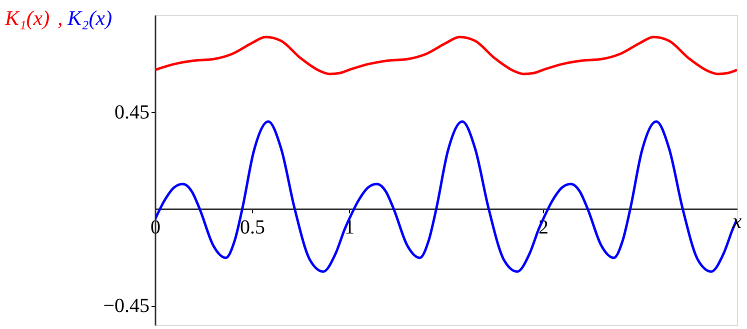  What do you see at coordinates (736, 220) in the screenshot?
I see `x-axis-title: x` at bounding box center [736, 220].